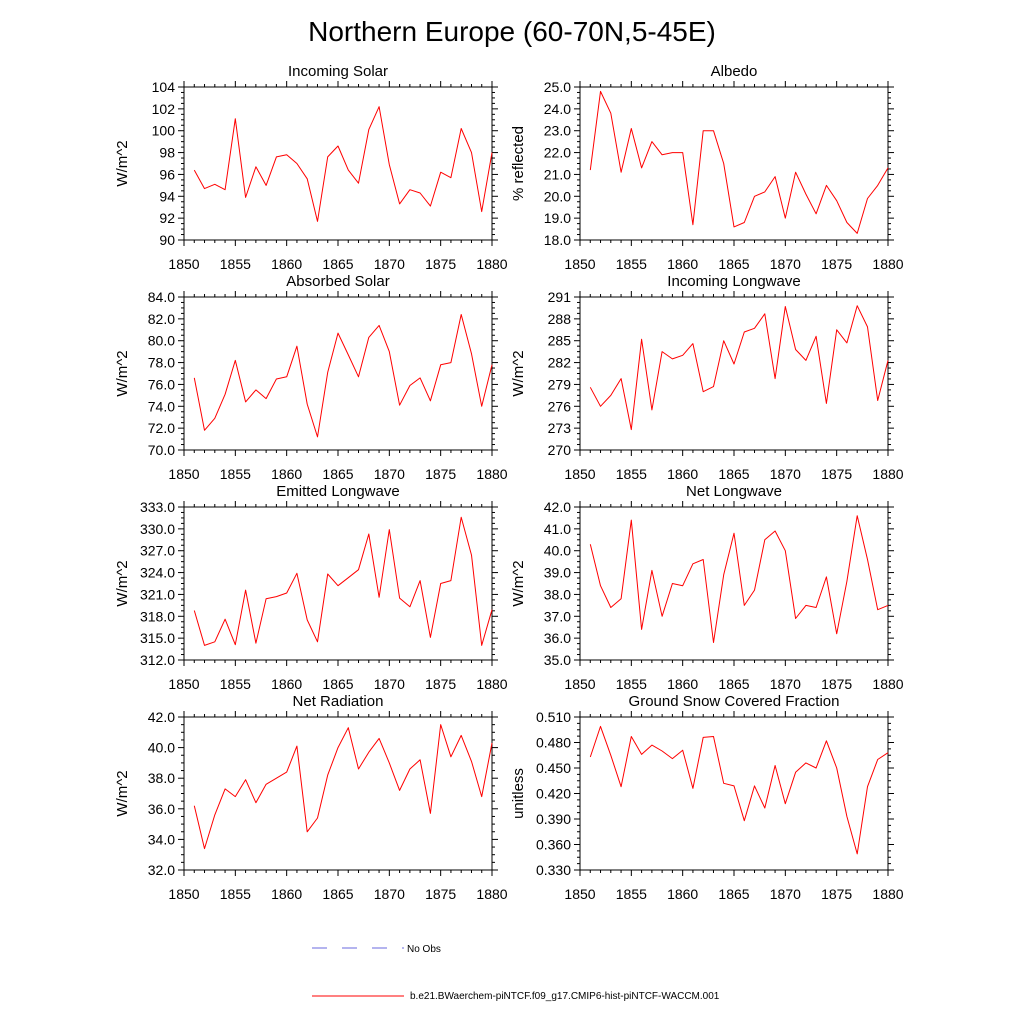 This screenshot has height=1024, width=1024. Describe the element at coordinates (183, 474) in the screenshot. I see `chart-2-xtick-label: 1850` at that location.